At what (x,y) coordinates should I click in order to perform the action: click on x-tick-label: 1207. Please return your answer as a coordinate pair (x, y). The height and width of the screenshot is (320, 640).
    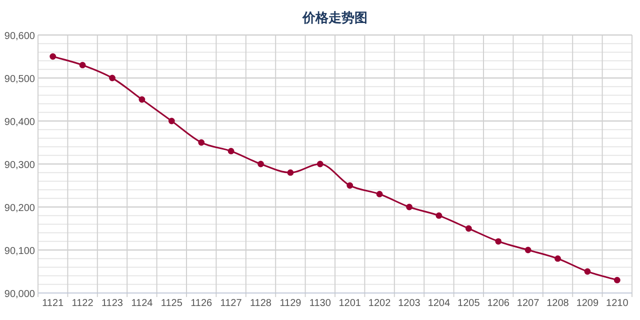
    Looking at the image, I should click on (528, 303).